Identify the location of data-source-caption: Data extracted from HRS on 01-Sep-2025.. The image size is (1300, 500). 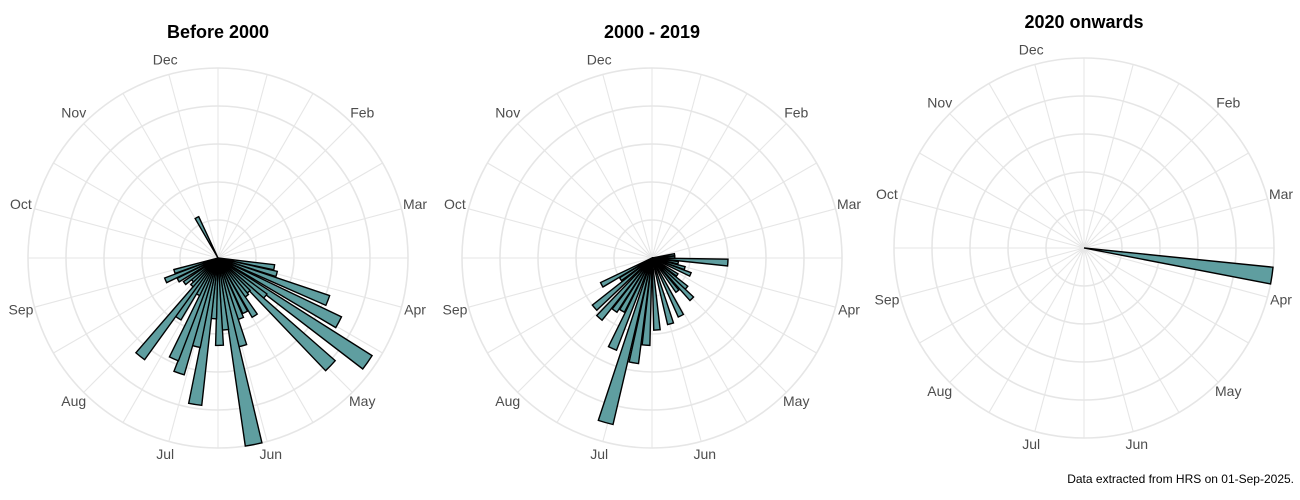
(1180, 479).